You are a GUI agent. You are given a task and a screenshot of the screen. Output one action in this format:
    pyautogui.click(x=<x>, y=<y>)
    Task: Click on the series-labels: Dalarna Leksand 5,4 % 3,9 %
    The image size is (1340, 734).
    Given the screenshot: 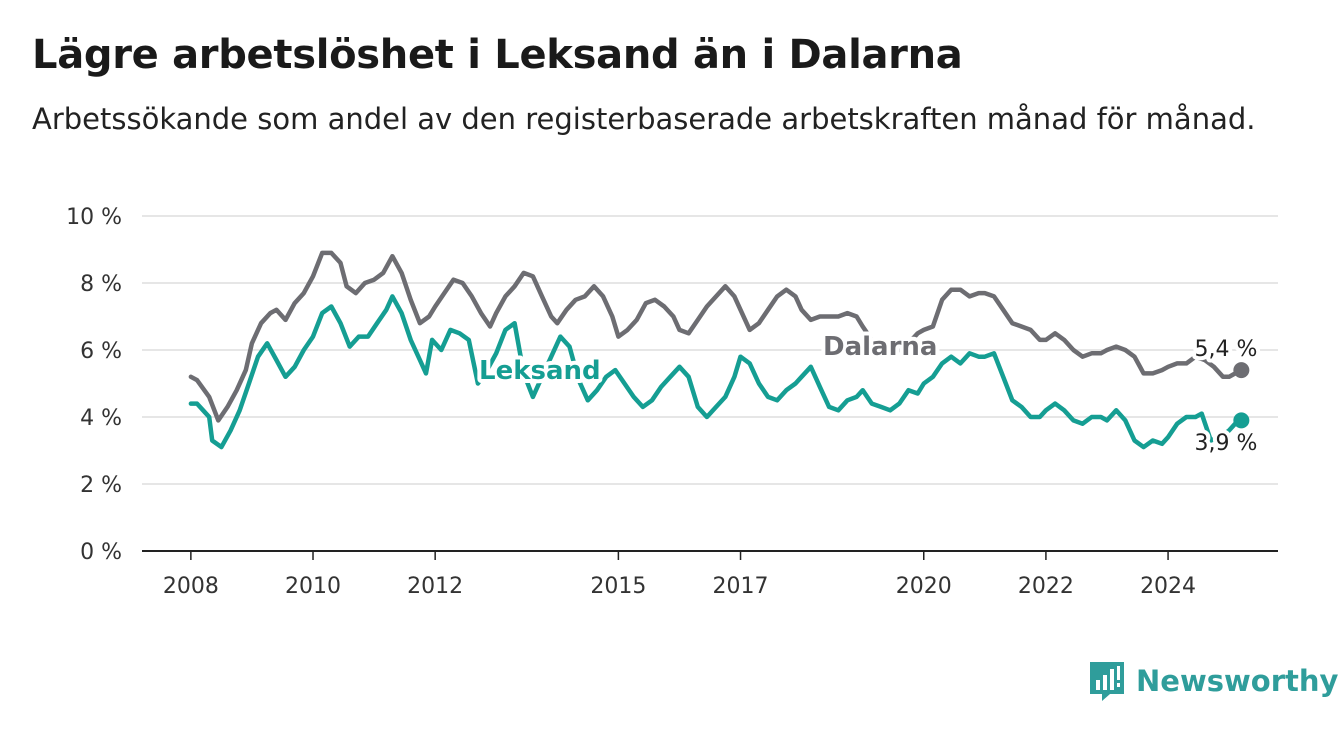 What is the action you would take?
    pyautogui.click(x=868, y=394)
    